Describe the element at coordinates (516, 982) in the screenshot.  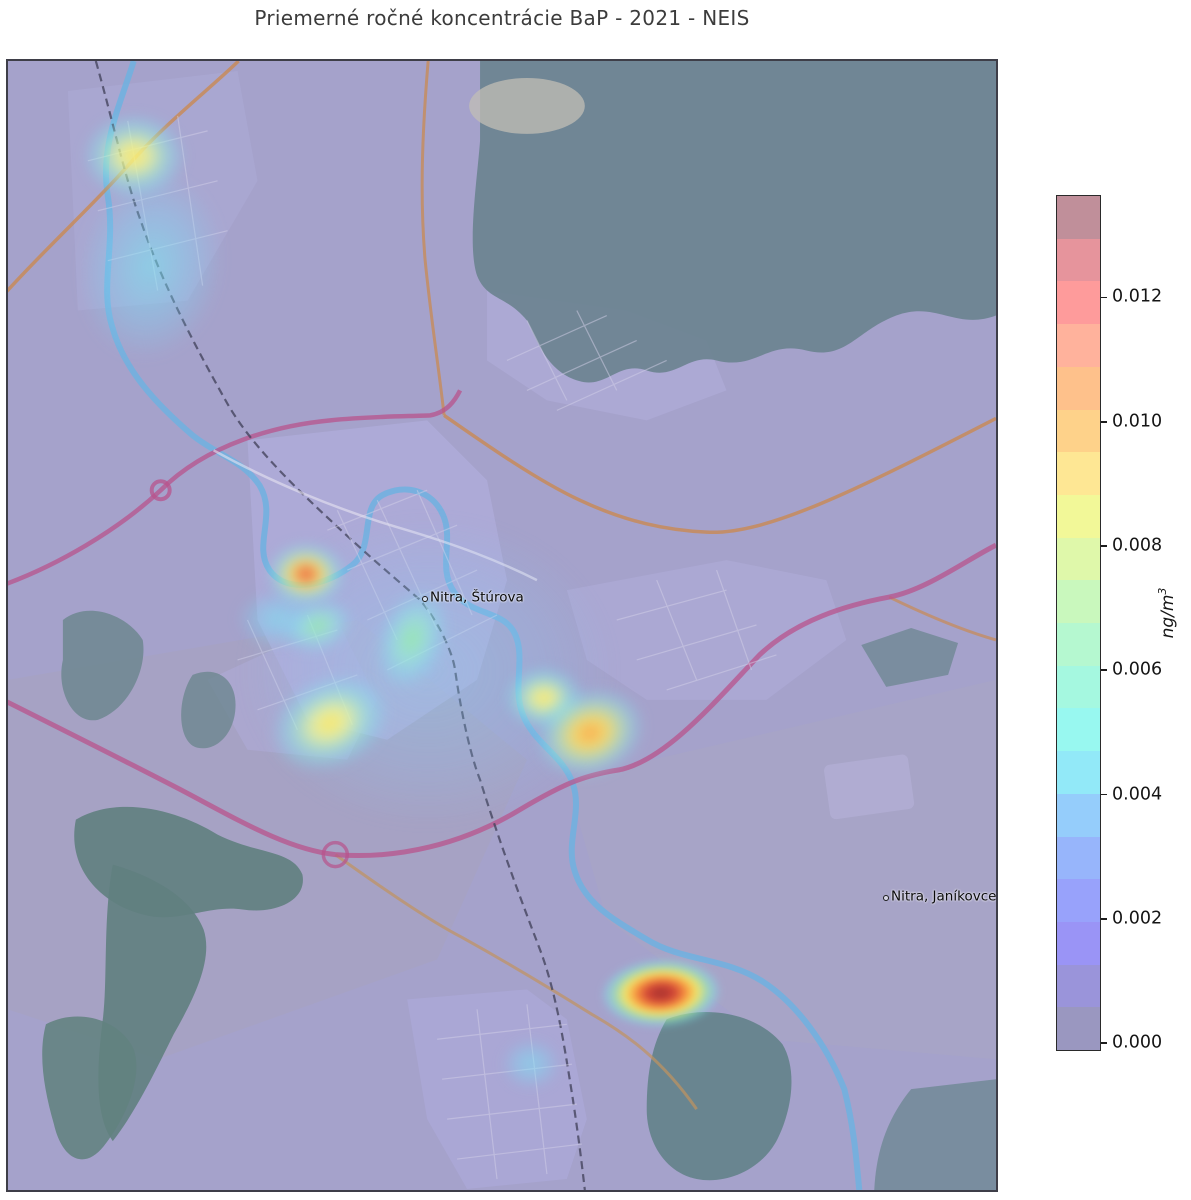
I see `road-janikovce` at that location.